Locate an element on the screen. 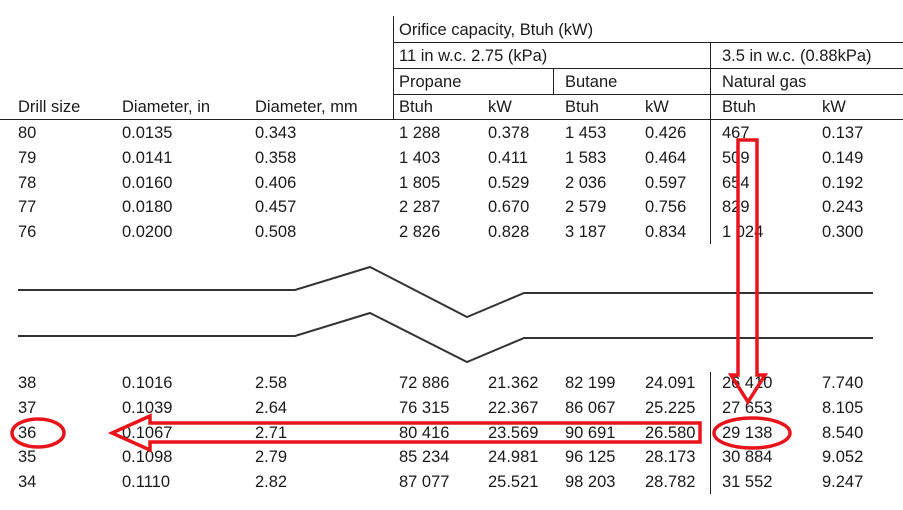 This screenshot has height=510, width=903. break-line-lower is located at coordinates (445, 337).